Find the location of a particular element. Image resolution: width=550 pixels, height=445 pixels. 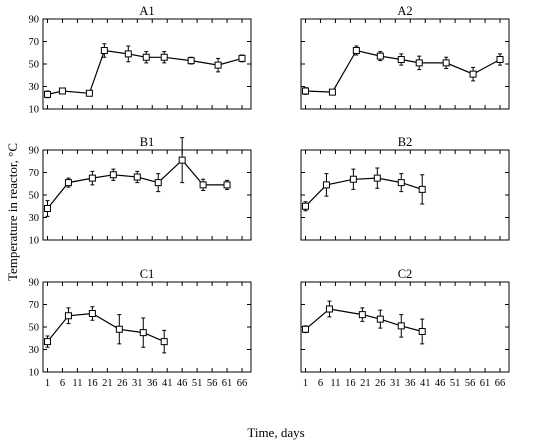

panel-title: C2 is located at coordinates (405, 274).